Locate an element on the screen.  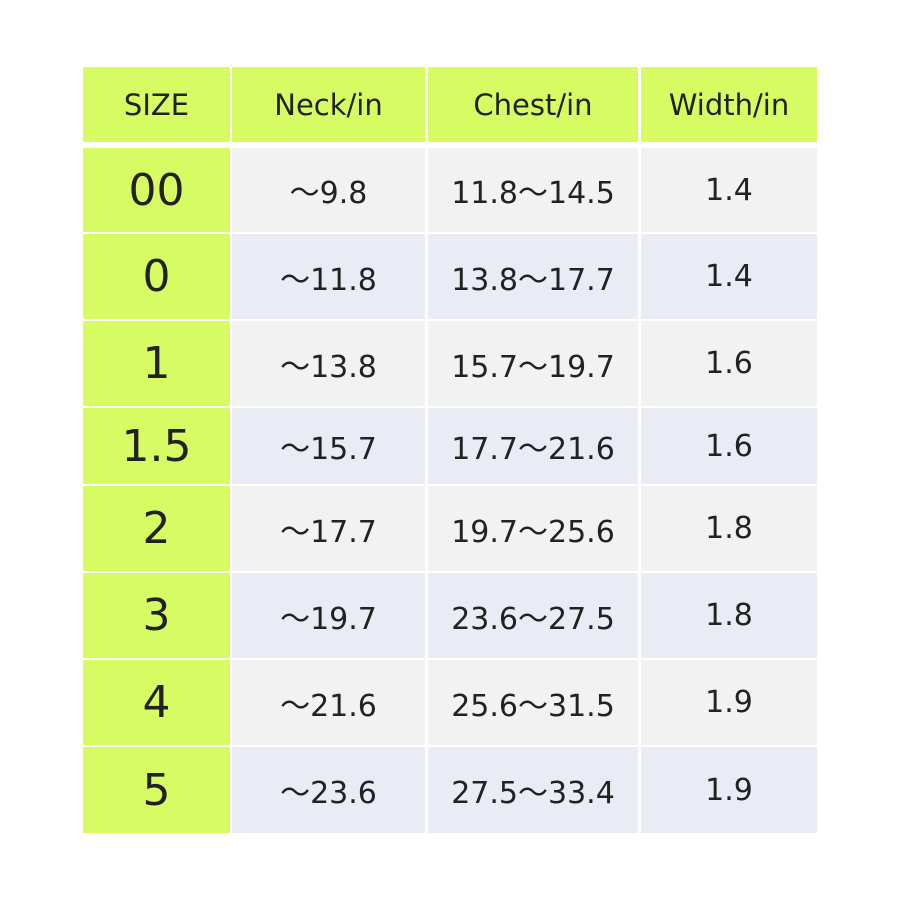
data-cell: ～15.7 is located at coordinates (328, 446).